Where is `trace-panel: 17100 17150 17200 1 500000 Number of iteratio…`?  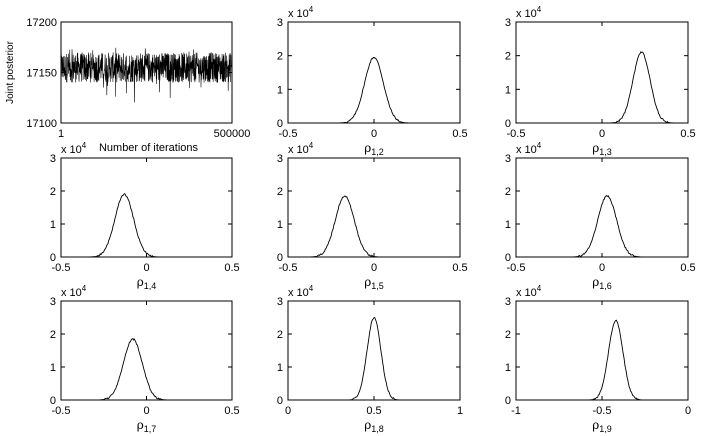
trace-panel: 17100 17150 17200 1 500000 Number of iteratio… is located at coordinates (127, 85).